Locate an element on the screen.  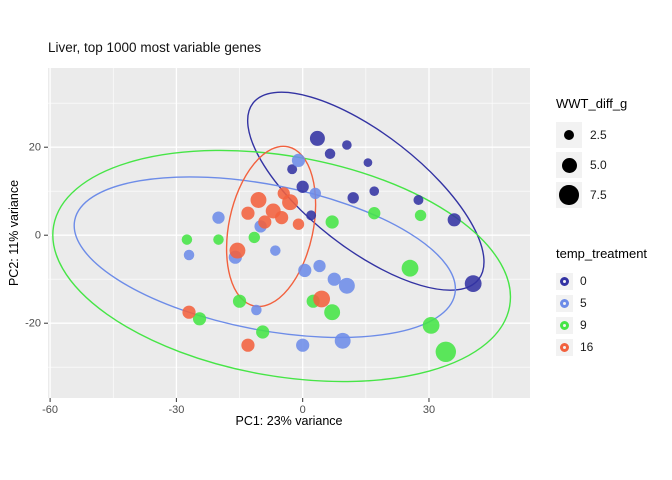
color-legend-row: 16 is located at coordinates (601, 347).